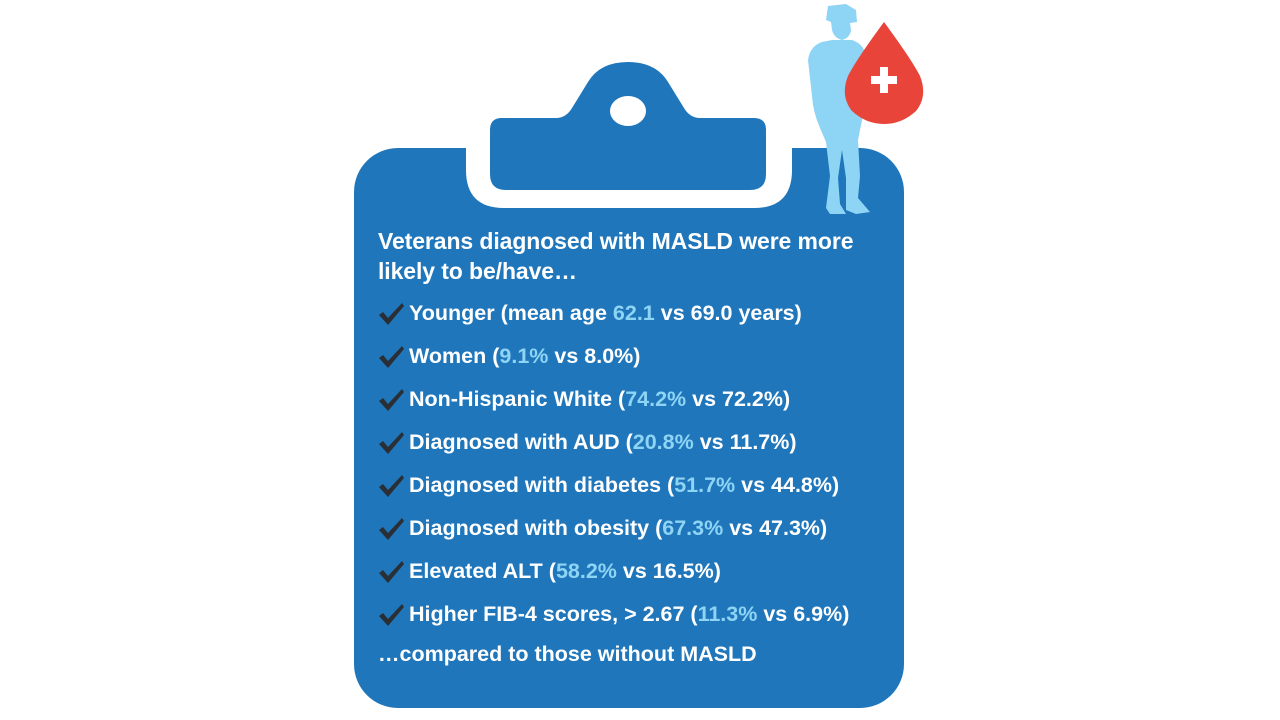 The height and width of the screenshot is (720, 1280). Describe the element at coordinates (542, 485) in the screenshot. I see `finding-label: Diagnosed with diabetes (` at that location.